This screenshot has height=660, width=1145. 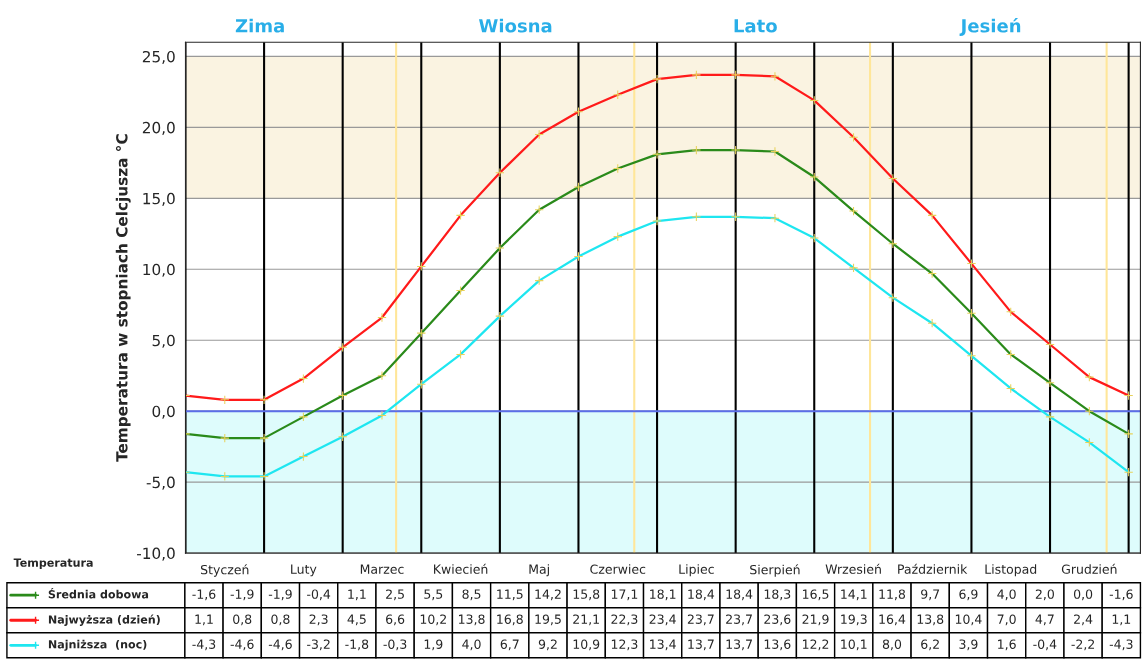 What do you see at coordinates (892, 595) in the screenshot?
I see `data-label: 11,8` at bounding box center [892, 595].